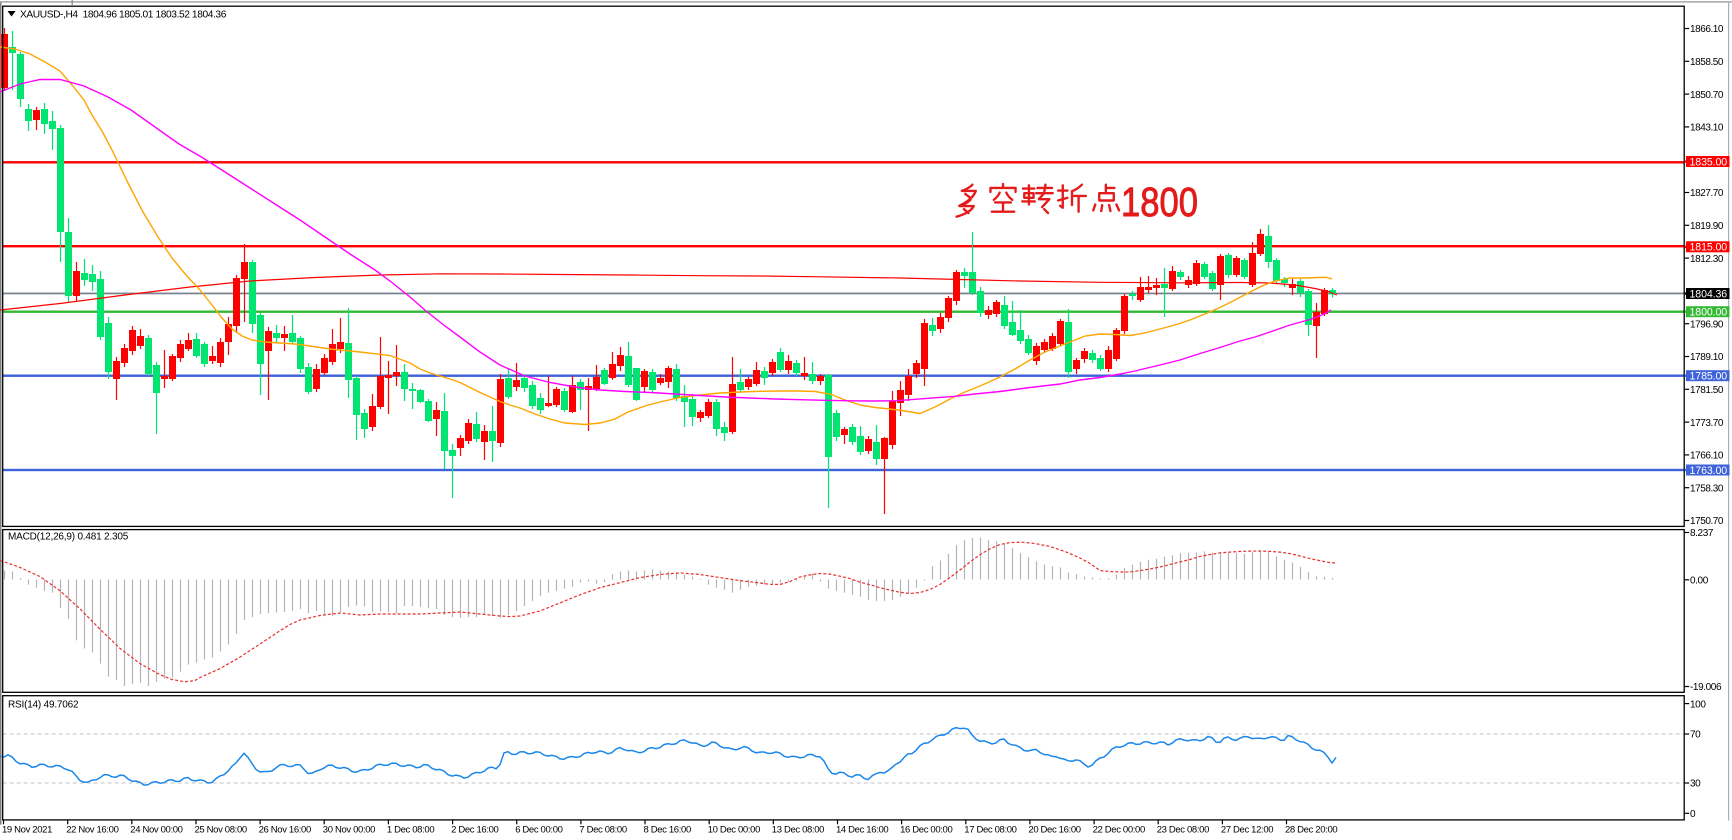 The height and width of the screenshot is (840, 1732). I want to click on svg-text: 22 Nov 16:00, so click(92, 830).